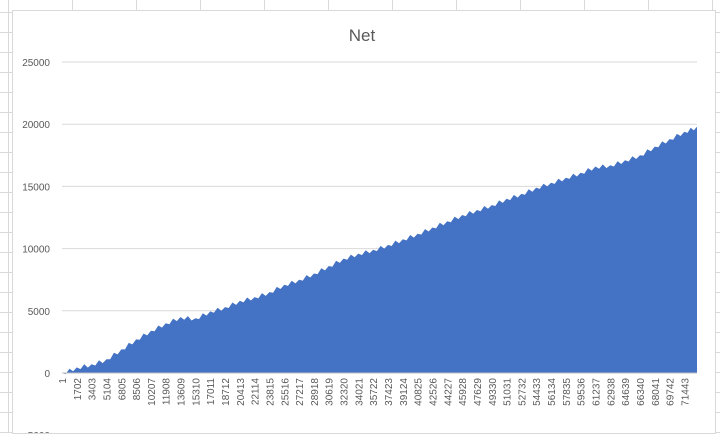 The height and width of the screenshot is (434, 720). I want to click on x-tick-label: 45928, so click(463, 392).